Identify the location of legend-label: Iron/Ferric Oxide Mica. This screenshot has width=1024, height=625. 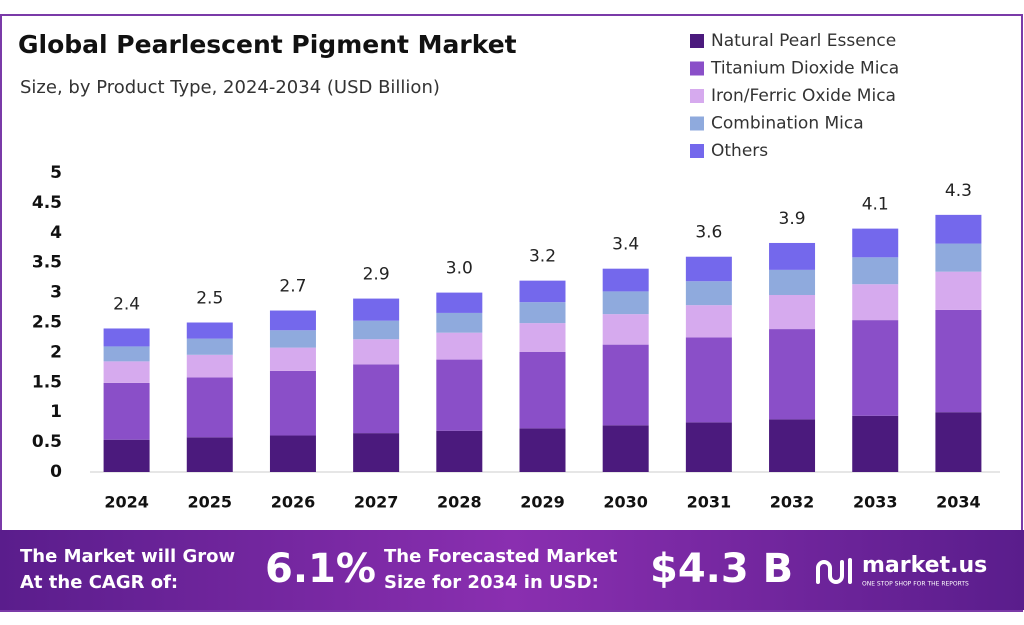
(803, 96).